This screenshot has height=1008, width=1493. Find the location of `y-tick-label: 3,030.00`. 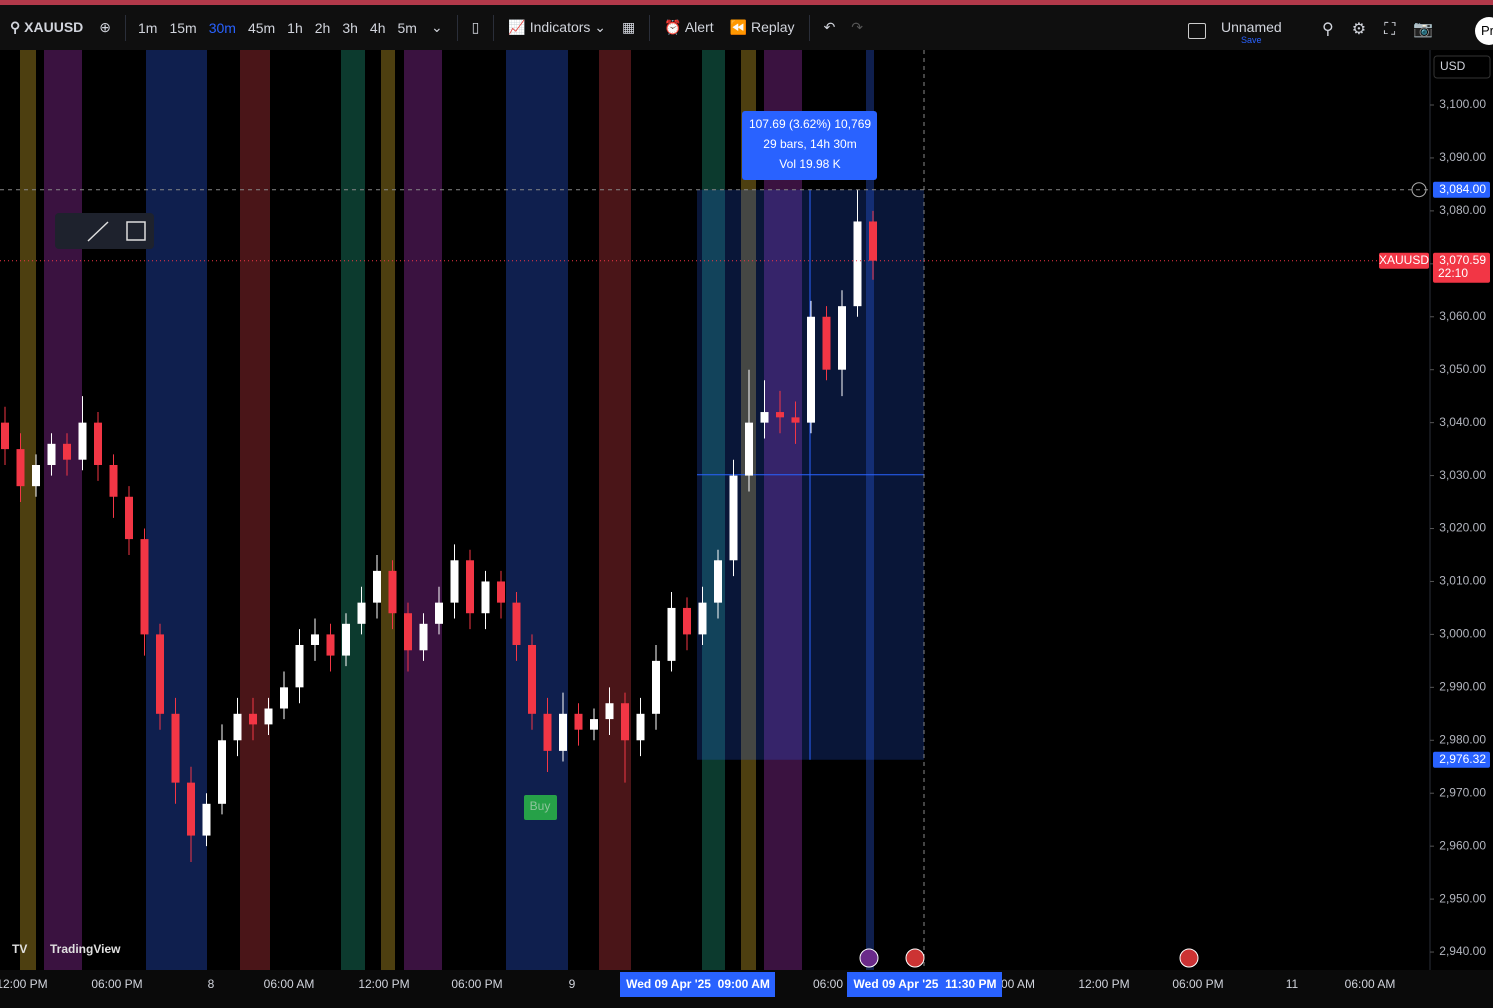

y-tick-label: 3,030.00 is located at coordinates (1462, 475).